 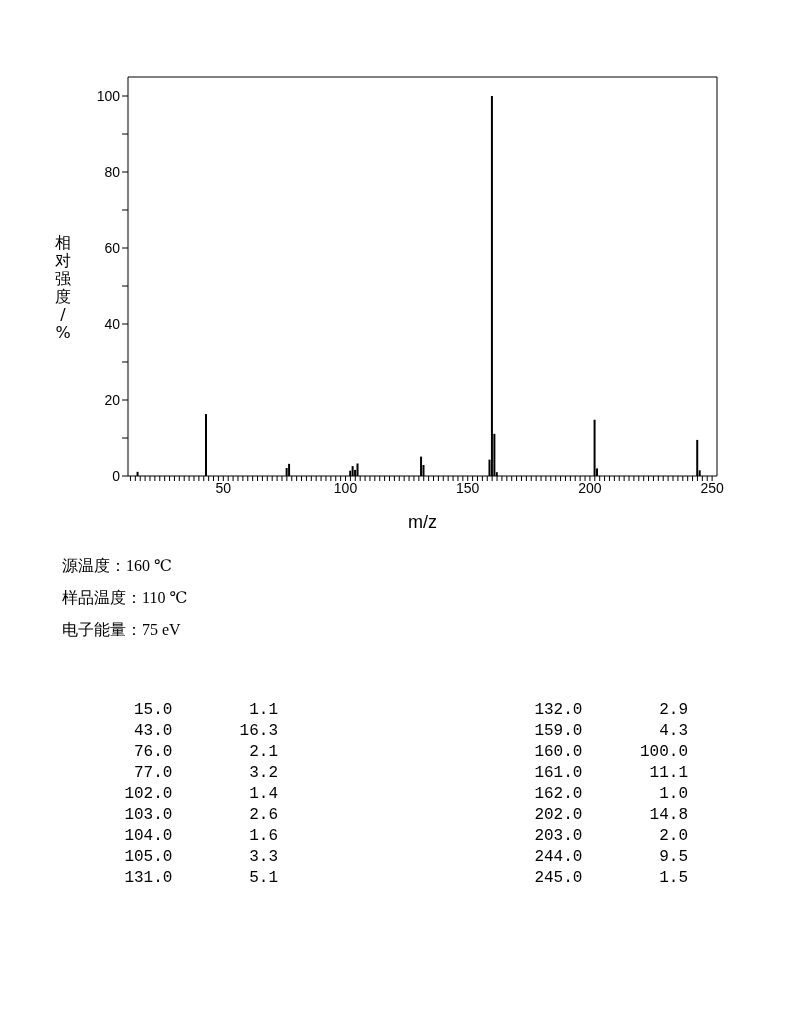 What do you see at coordinates (468, 487) in the screenshot?
I see `x-tick-label: 150` at bounding box center [468, 487].